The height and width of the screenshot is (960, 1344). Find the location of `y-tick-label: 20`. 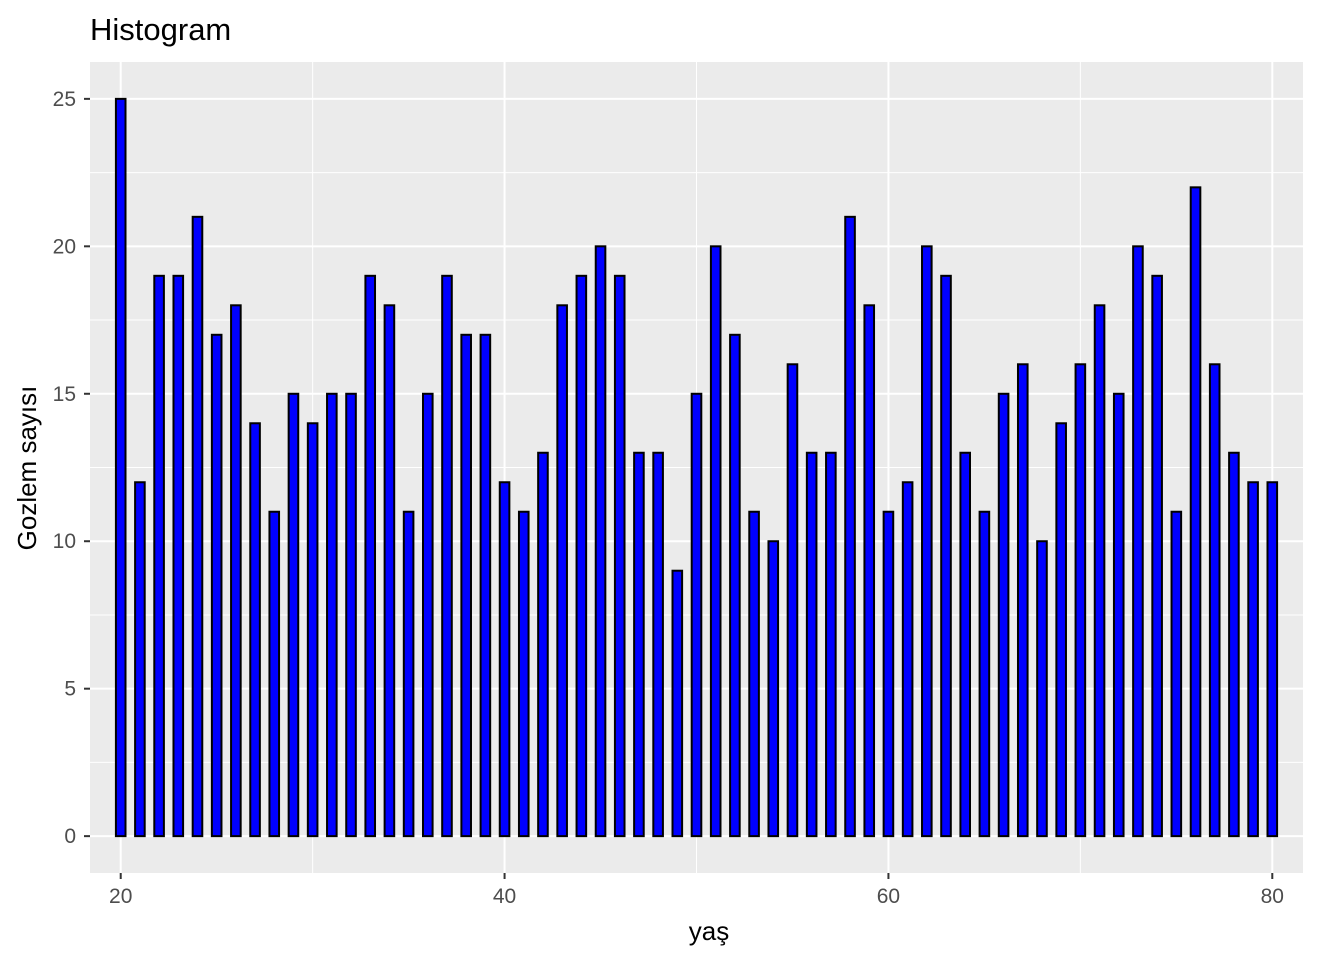

y-tick-label: 20 is located at coordinates (64, 246).